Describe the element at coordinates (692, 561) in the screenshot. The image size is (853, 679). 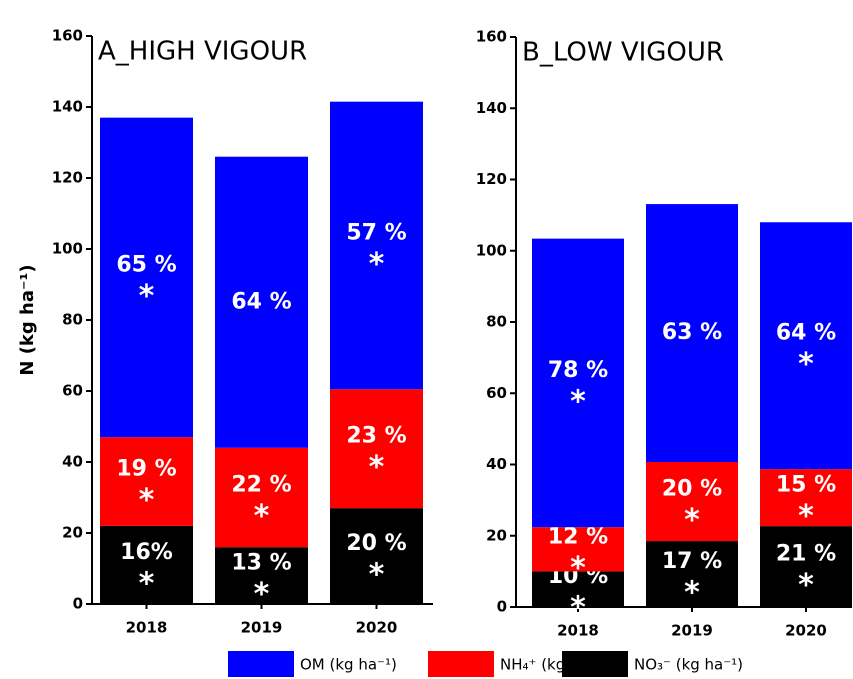
I see `percent-label: 17 %` at that location.